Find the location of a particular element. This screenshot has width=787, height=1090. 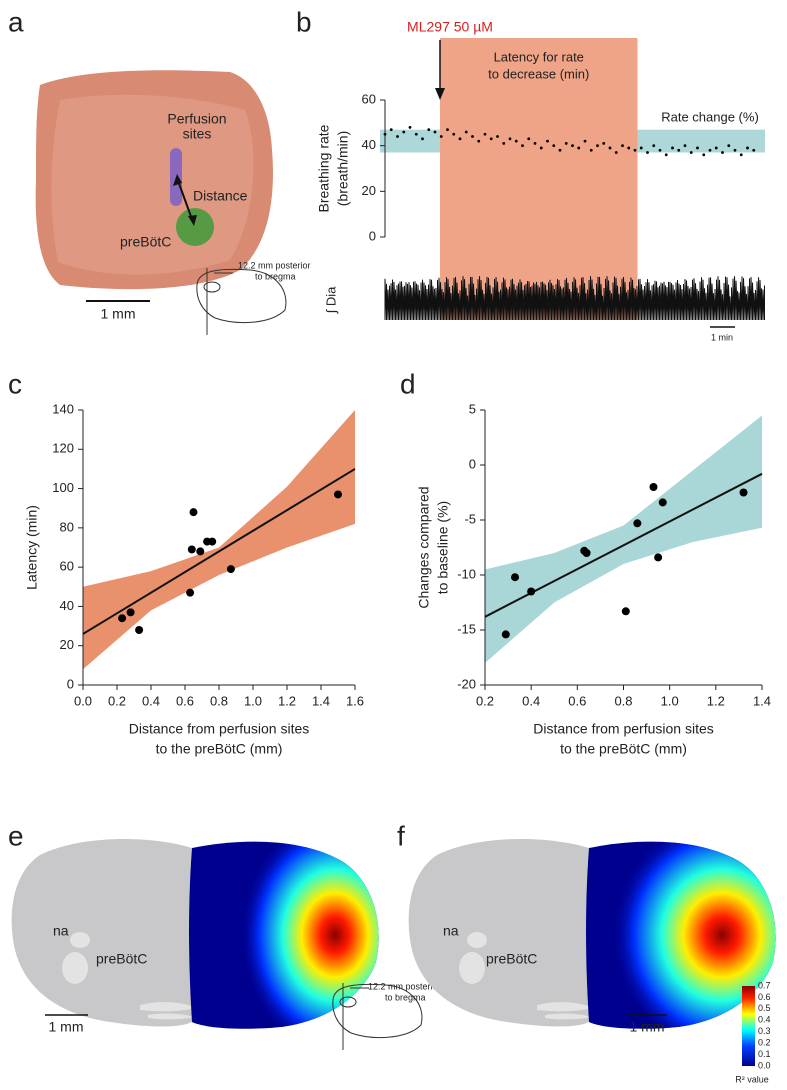

panel-label: c is located at coordinates (15, 383).